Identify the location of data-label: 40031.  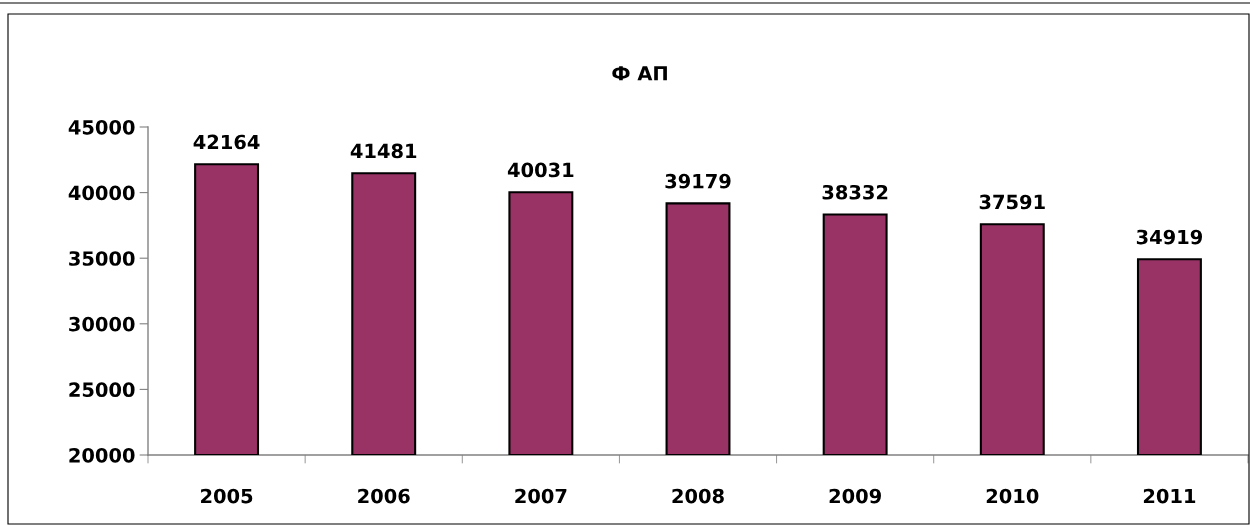
(540, 170).